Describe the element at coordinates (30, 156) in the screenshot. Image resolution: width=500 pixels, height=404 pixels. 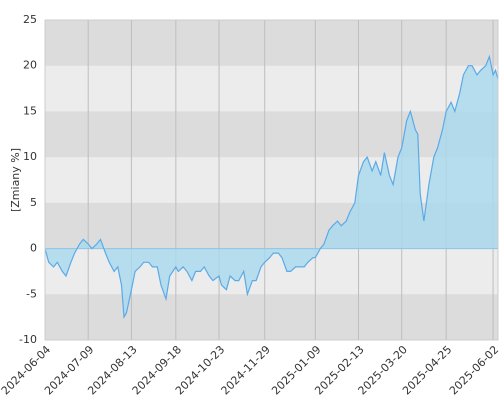
I see `y-tick-label: 10` at that location.